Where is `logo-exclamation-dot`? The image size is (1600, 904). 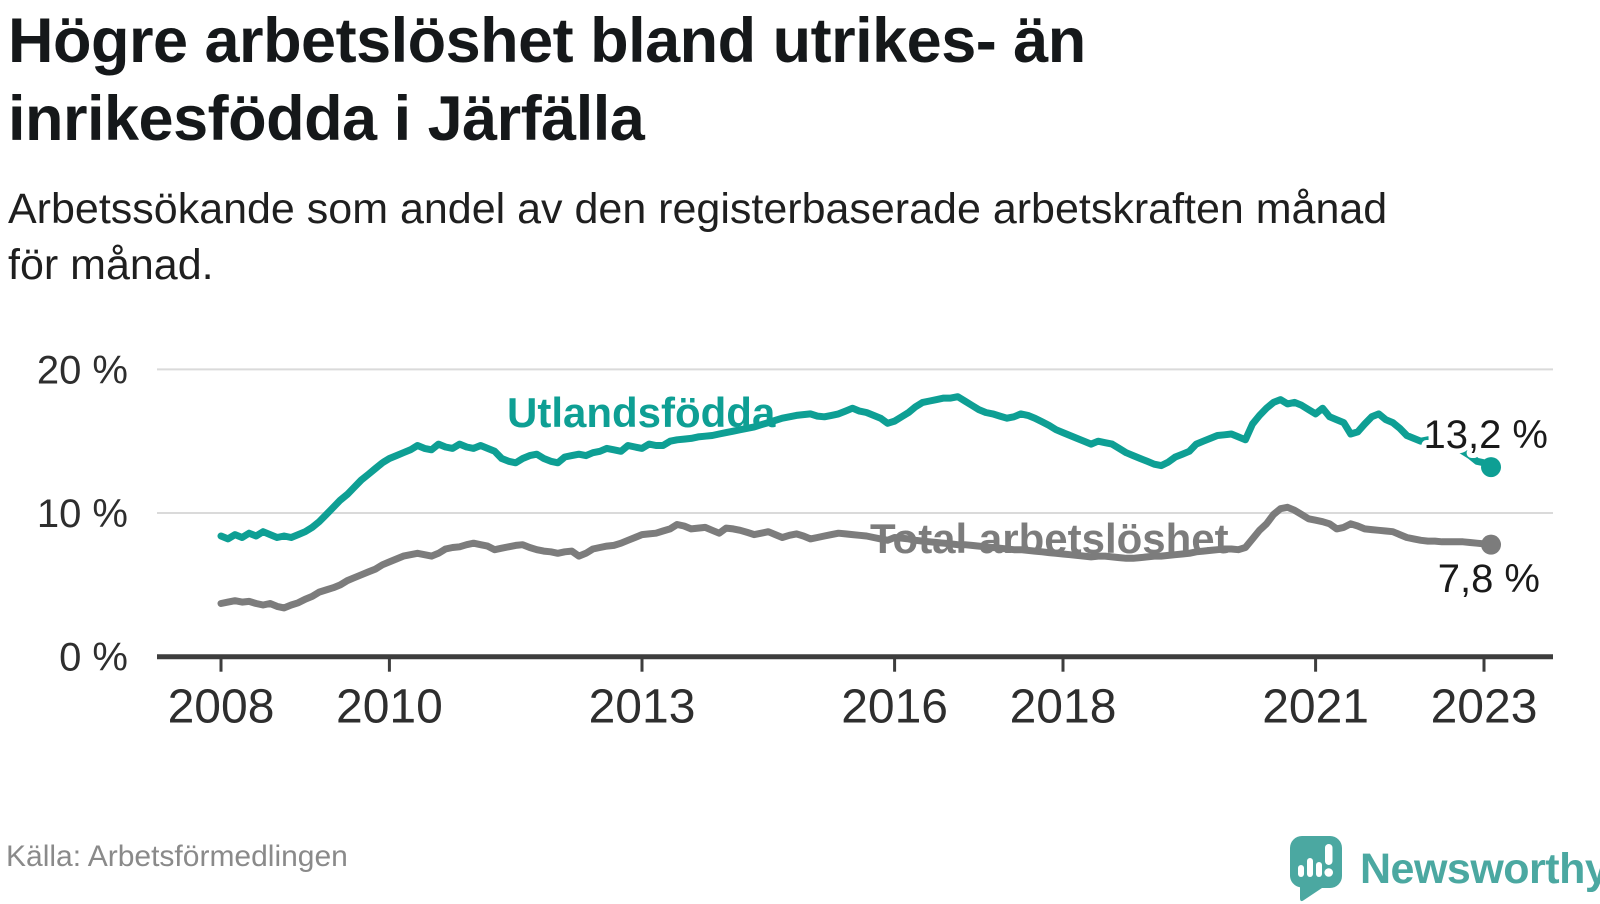
logo-exclamation-dot is located at coordinates (1328, 872).